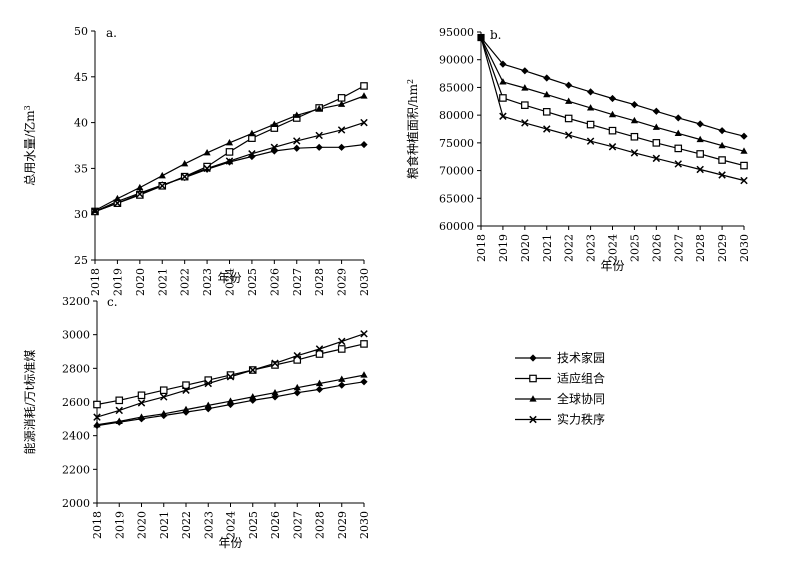  Describe the element at coordinates (27, 107) in the screenshot. I see `y-axis-title-sup: 3` at that location.